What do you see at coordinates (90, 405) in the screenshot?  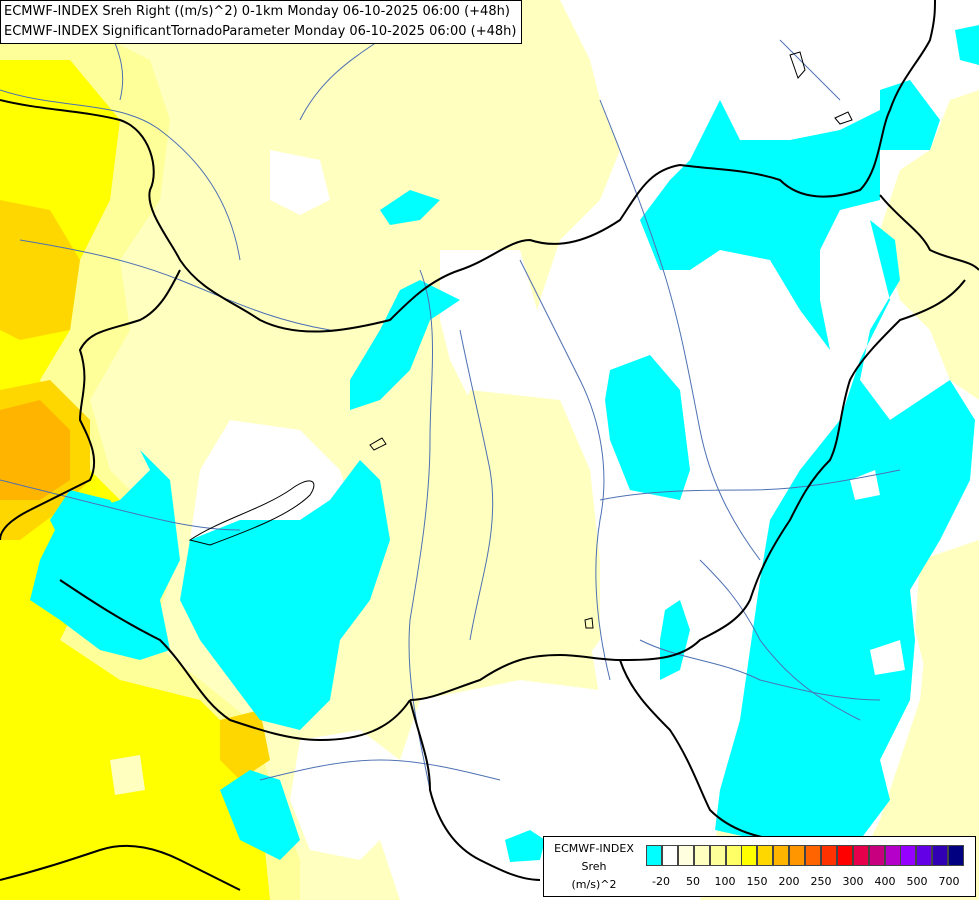 I see `border-west` at bounding box center [90, 405].